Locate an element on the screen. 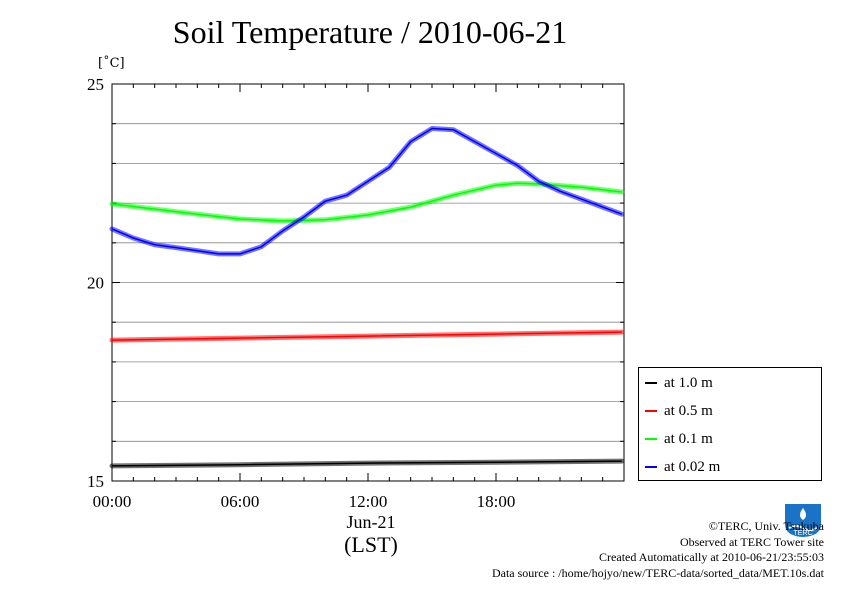 The width and height of the screenshot is (842, 595). x-axis-title: (LST) is located at coordinates (371, 544).